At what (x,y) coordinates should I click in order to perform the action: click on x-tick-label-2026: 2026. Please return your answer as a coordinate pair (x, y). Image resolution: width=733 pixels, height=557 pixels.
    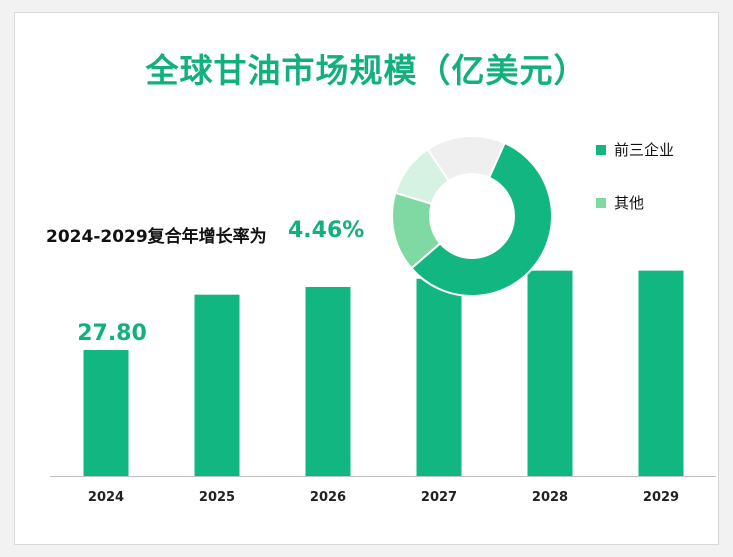
    Looking at the image, I should click on (328, 497).